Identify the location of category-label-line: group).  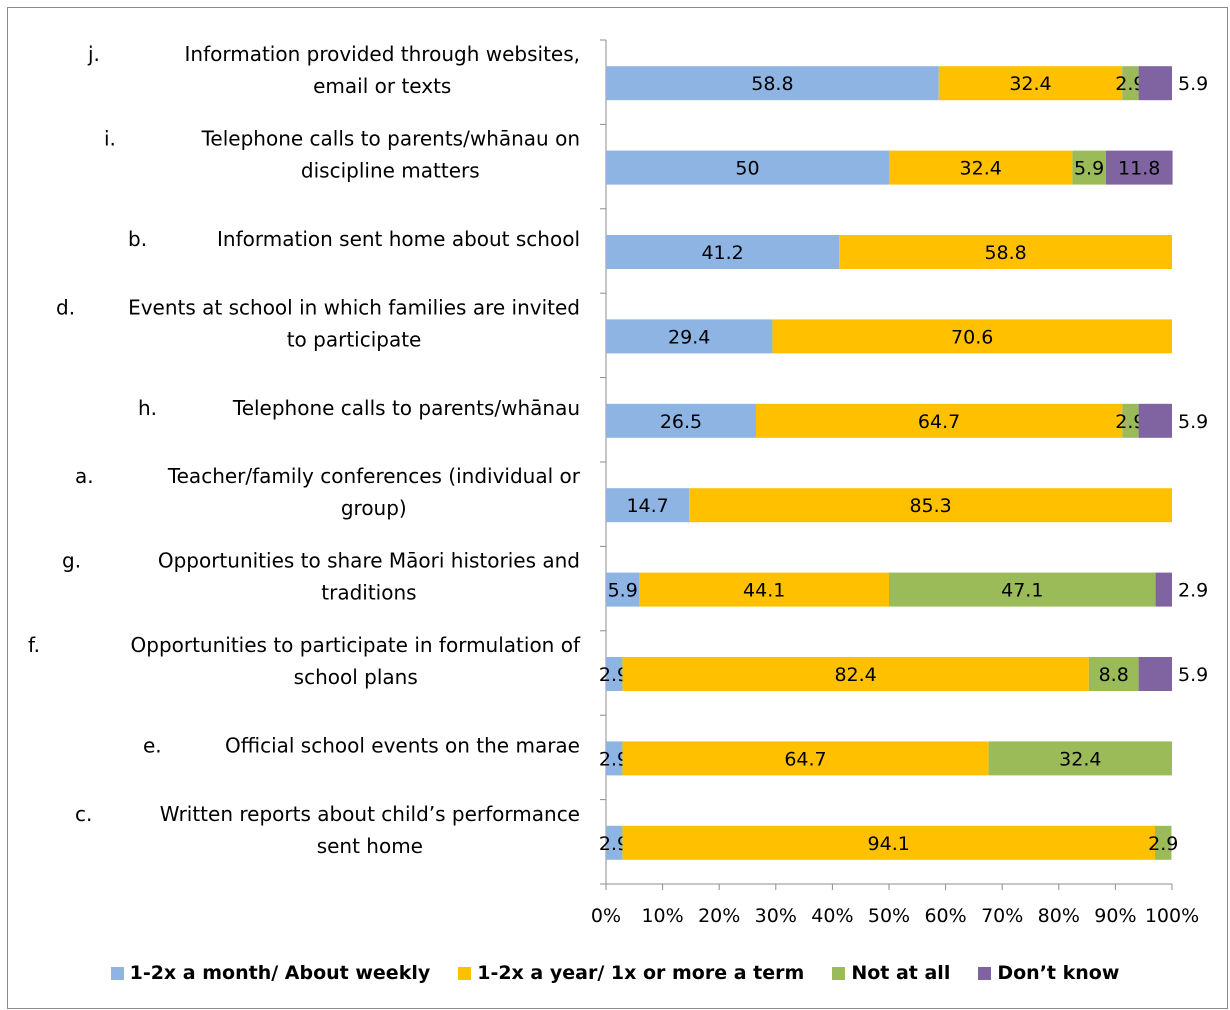
(374, 508).